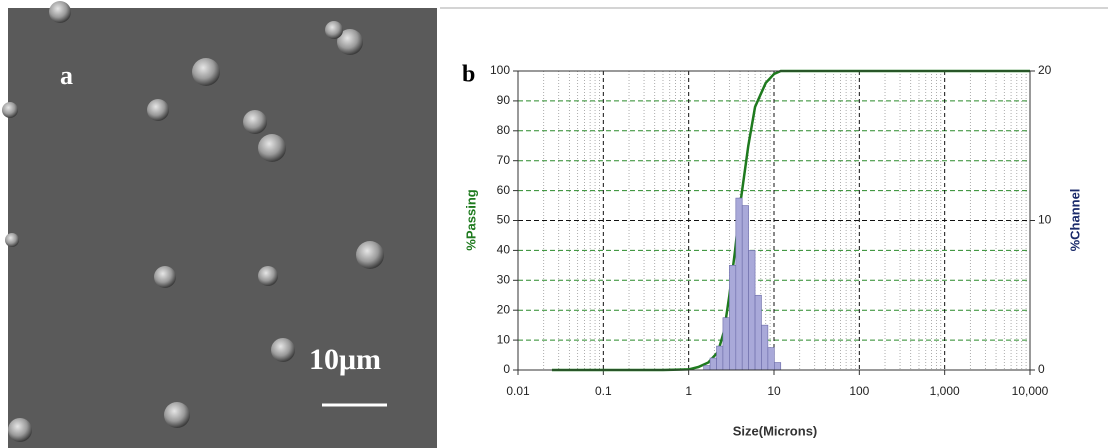 This screenshot has width=1108, height=448. Describe the element at coordinates (688, 391) in the screenshot. I see `x-tick-label: 1` at that location.